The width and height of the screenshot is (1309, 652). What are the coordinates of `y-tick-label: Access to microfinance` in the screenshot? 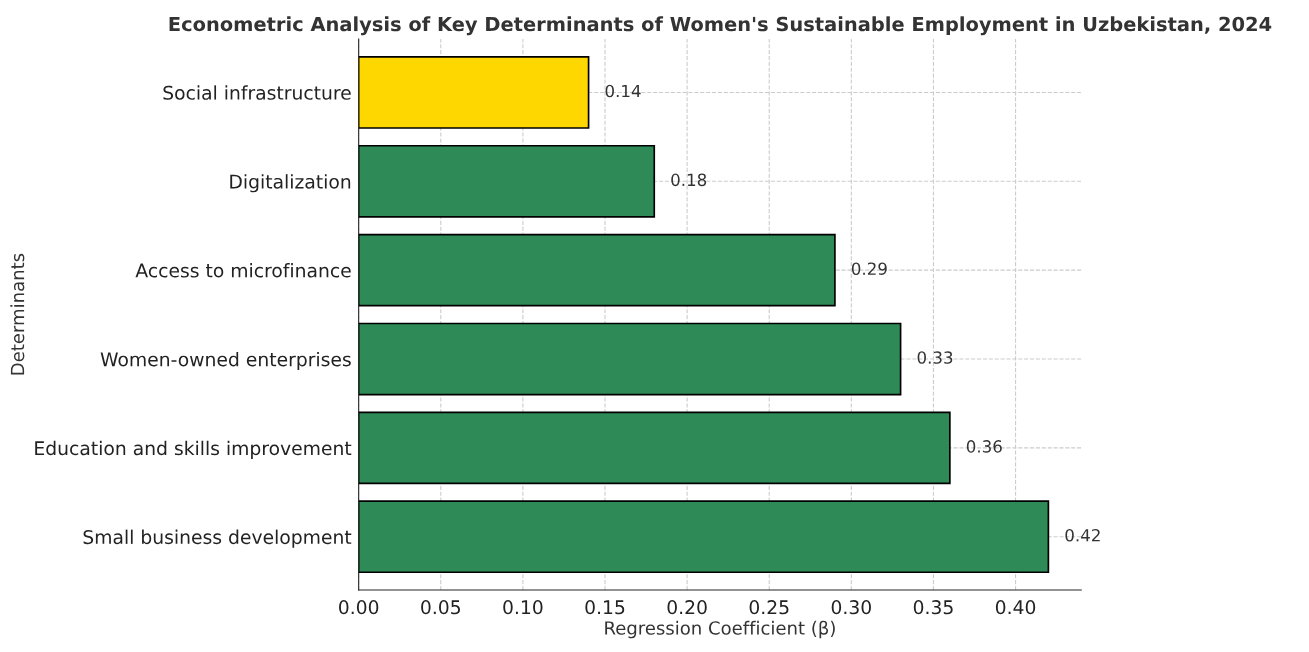 It's located at (243, 270).